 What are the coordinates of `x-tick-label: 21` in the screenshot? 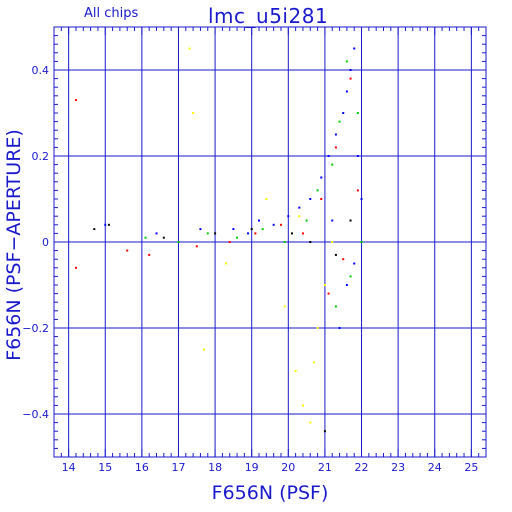 It's located at (325, 467).